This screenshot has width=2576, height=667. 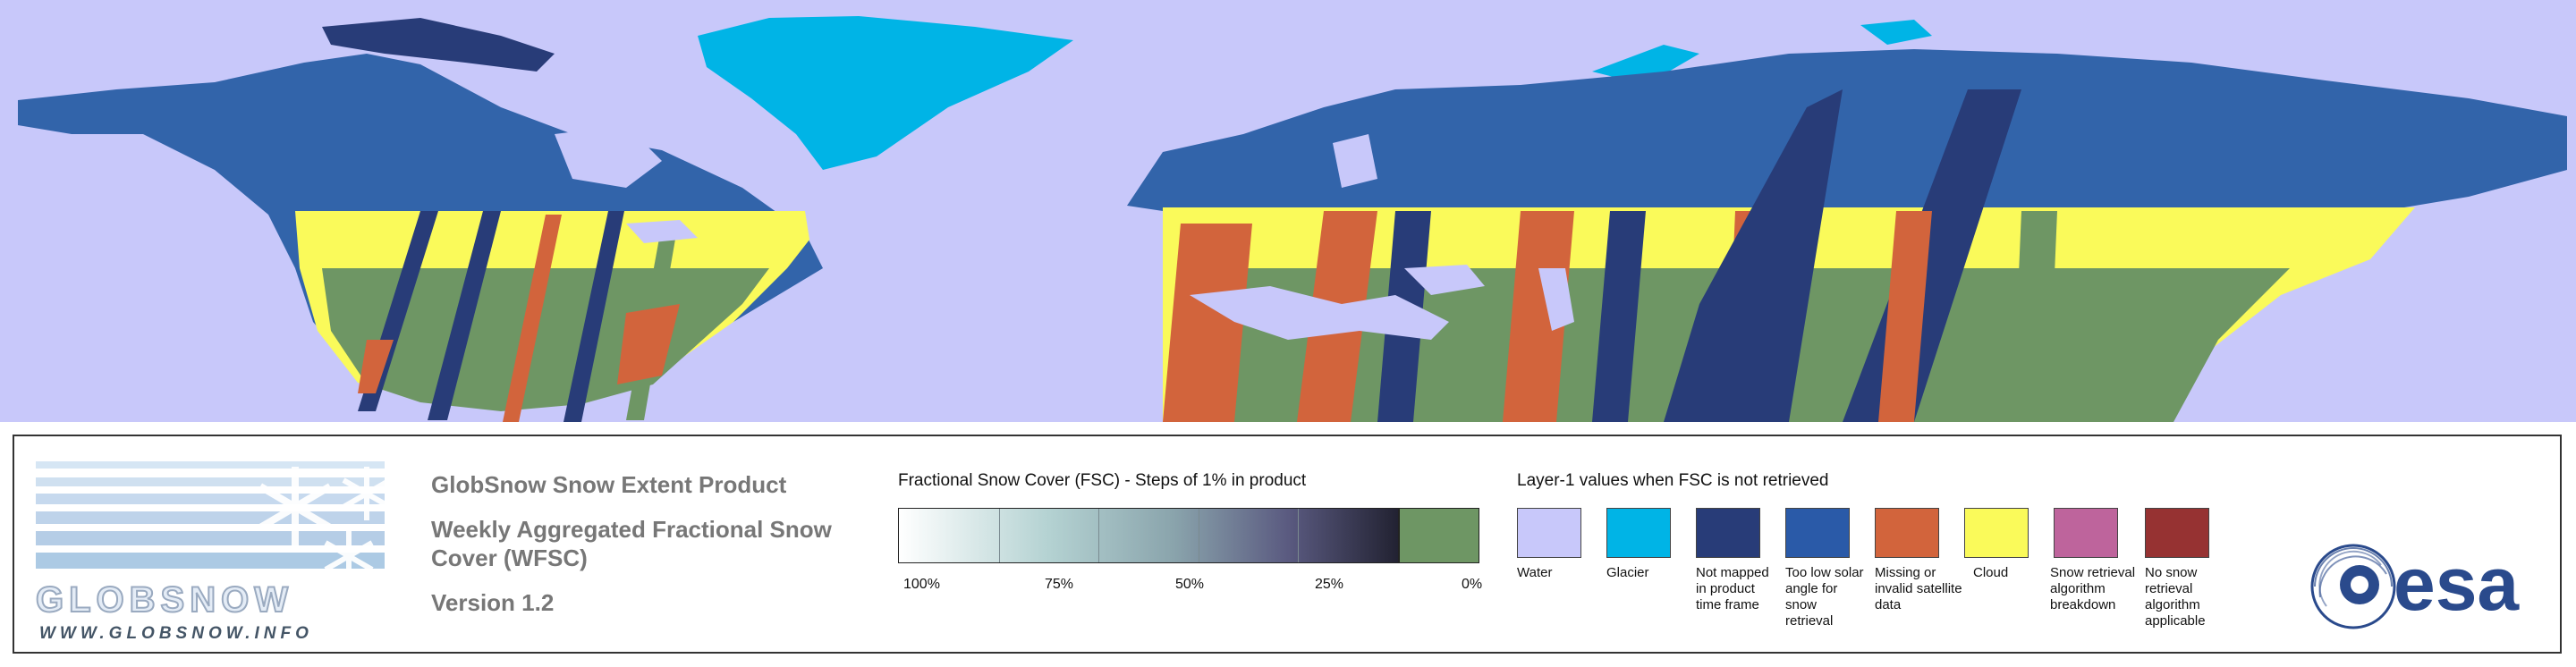 What do you see at coordinates (1439, 536) in the screenshot?
I see `fsc-zero-swatch` at bounding box center [1439, 536].